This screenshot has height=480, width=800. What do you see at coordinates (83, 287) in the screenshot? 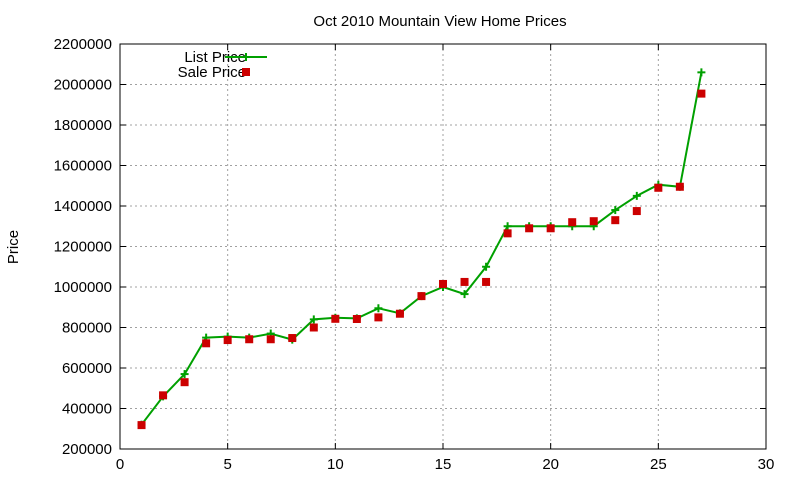
I see `y-tick-label: 1000000` at bounding box center [83, 287].